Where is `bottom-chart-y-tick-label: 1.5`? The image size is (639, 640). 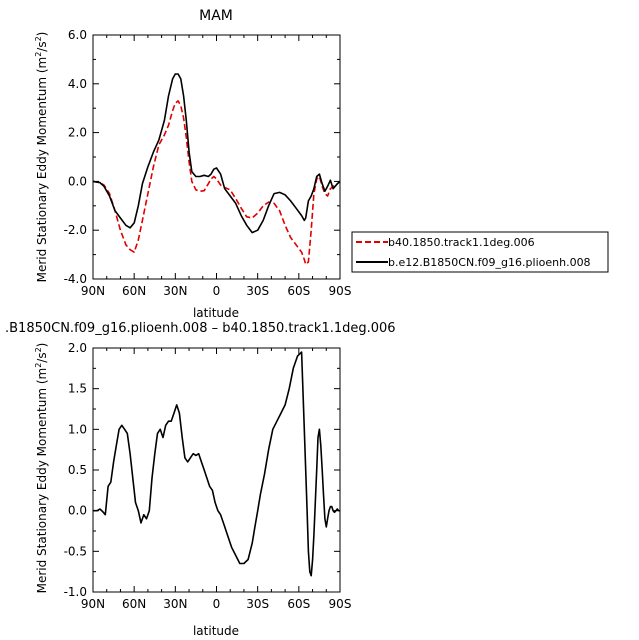 bottom-chart-y-tick-label: 1.5 is located at coordinates (77, 389).